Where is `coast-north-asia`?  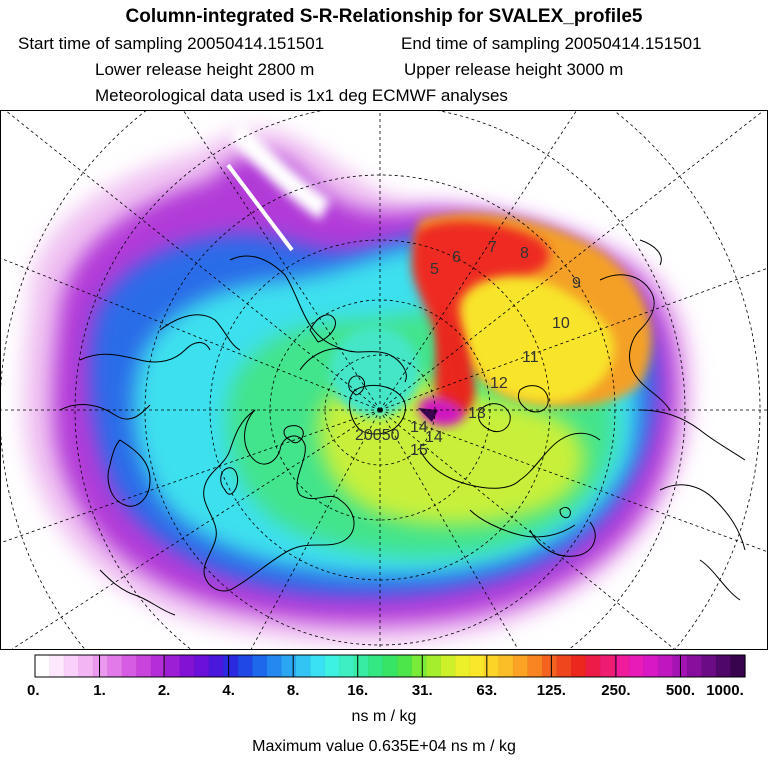 coast-north-asia is located at coordinates (135, 381).